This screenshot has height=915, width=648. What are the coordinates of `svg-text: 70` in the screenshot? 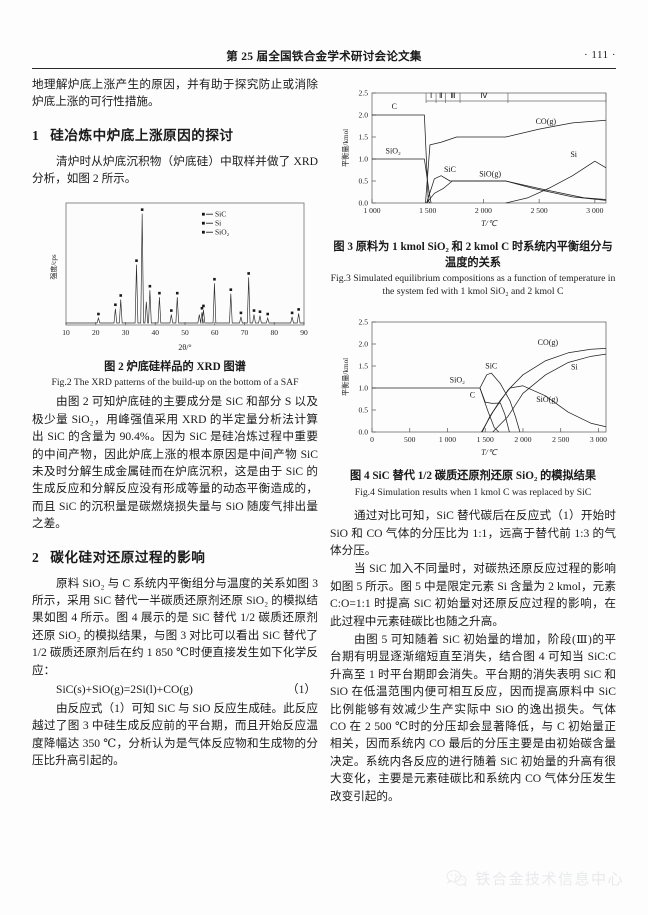 It's located at (245, 332).